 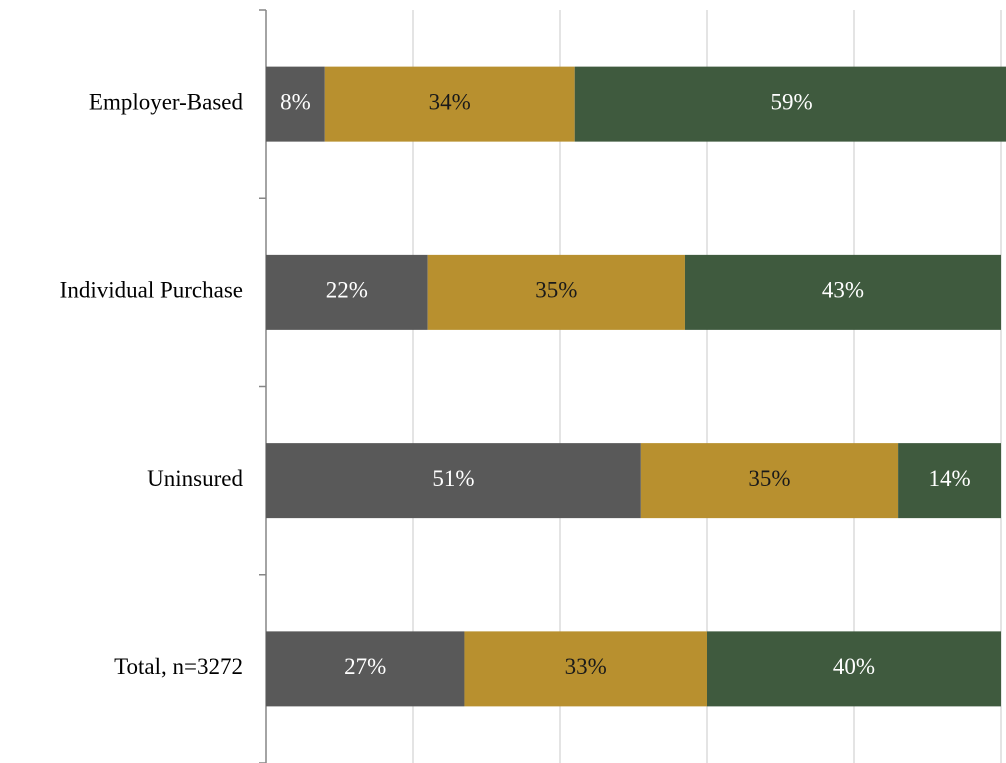 What do you see at coordinates (151, 290) in the screenshot?
I see `y-tick-label: Individual Purchase` at bounding box center [151, 290].